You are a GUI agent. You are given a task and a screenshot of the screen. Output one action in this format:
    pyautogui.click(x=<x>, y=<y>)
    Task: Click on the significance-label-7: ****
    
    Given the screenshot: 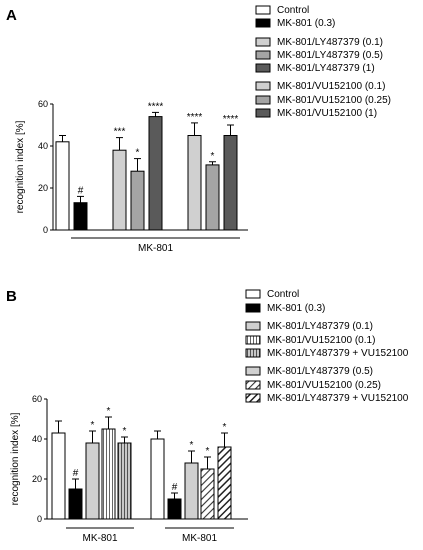 What is the action you would take?
    pyautogui.click(x=231, y=119)
    